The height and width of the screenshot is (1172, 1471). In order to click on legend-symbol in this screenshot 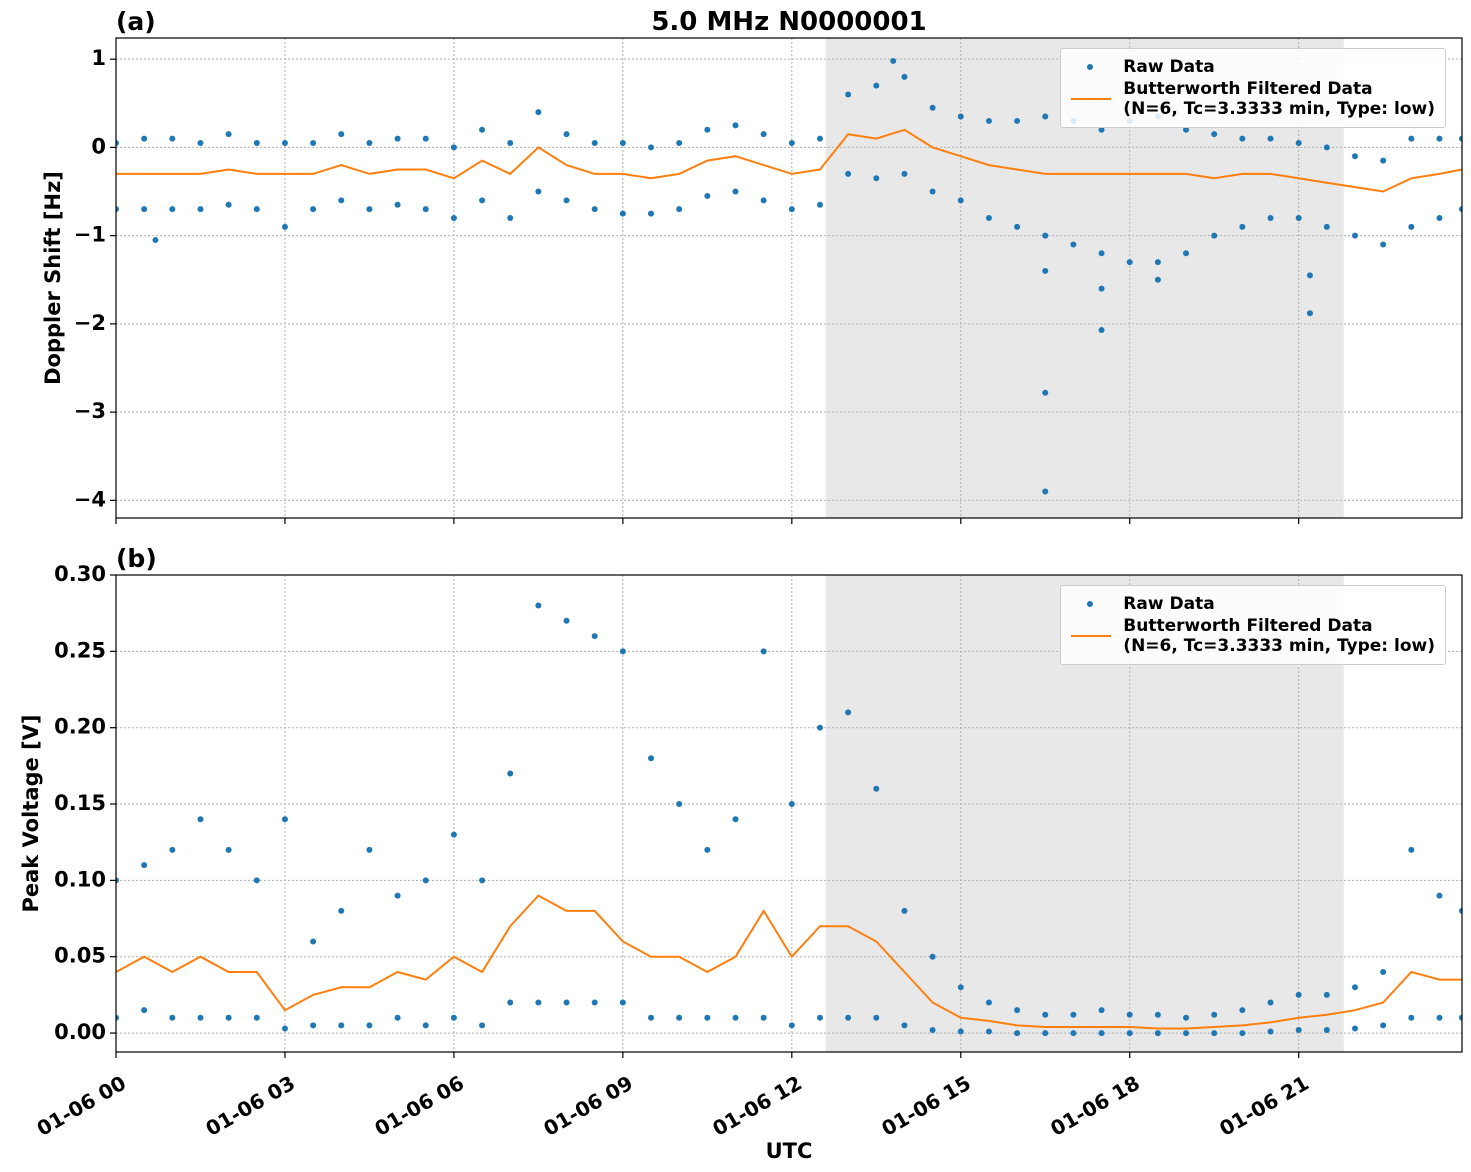, I will do `click(1091, 604)`.